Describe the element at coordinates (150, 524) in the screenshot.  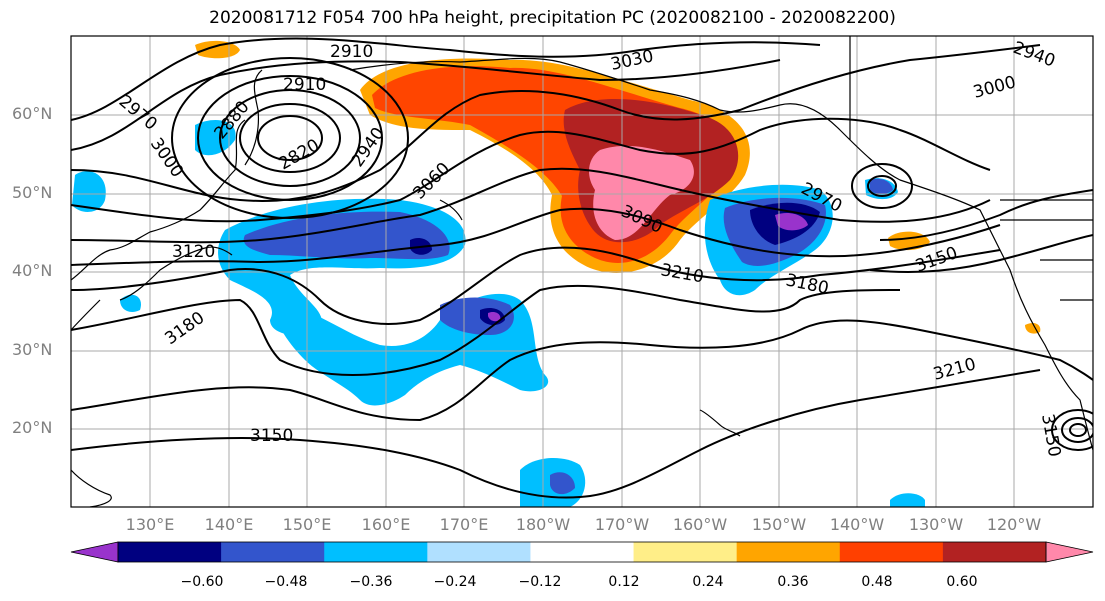
I see `lon-label: 130°E` at that location.